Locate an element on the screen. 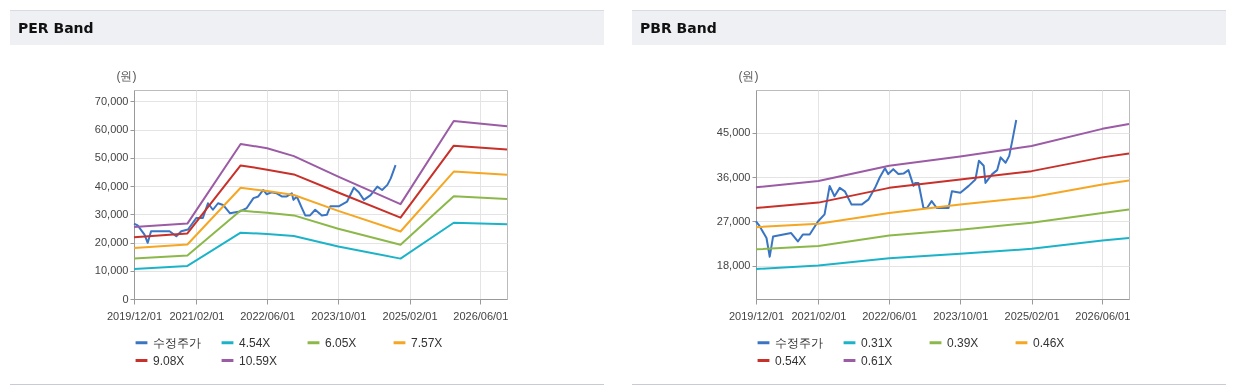  y-tick-label: 70,000 is located at coordinates (111, 100).